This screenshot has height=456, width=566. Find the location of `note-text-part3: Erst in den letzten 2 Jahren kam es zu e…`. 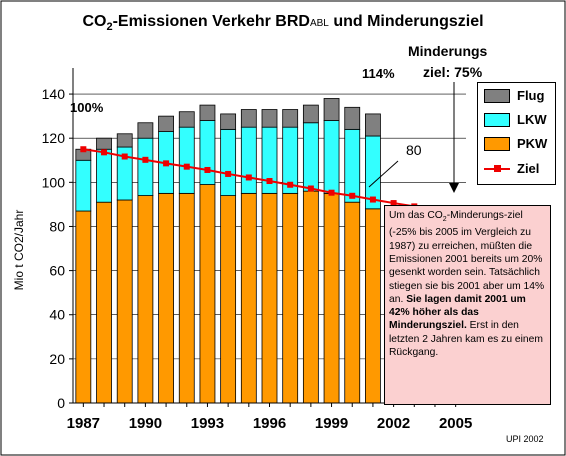

note-text-part3: Erst in den letzten 2 Jahren kam es zu e… is located at coordinates (466, 339).